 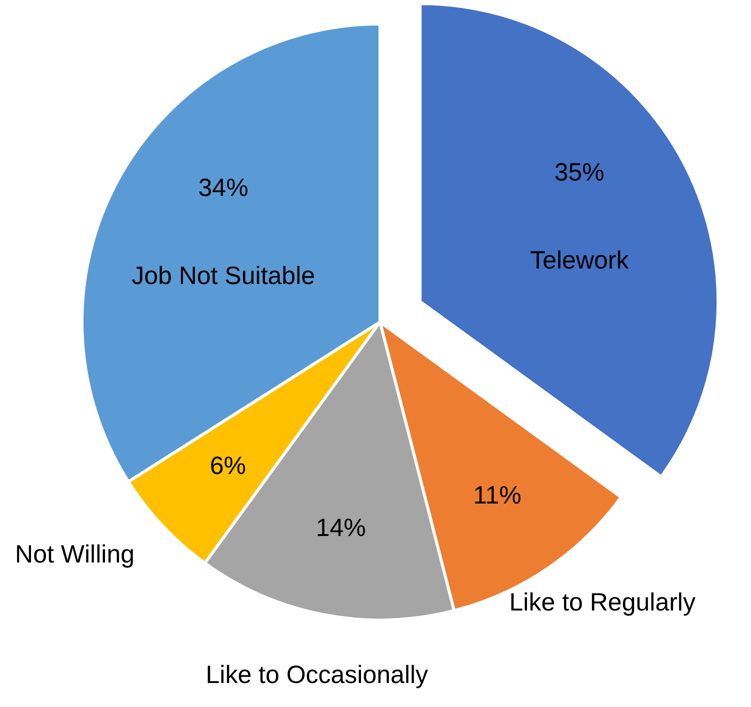 I want to click on slice-label: Telework, so click(x=580, y=260).